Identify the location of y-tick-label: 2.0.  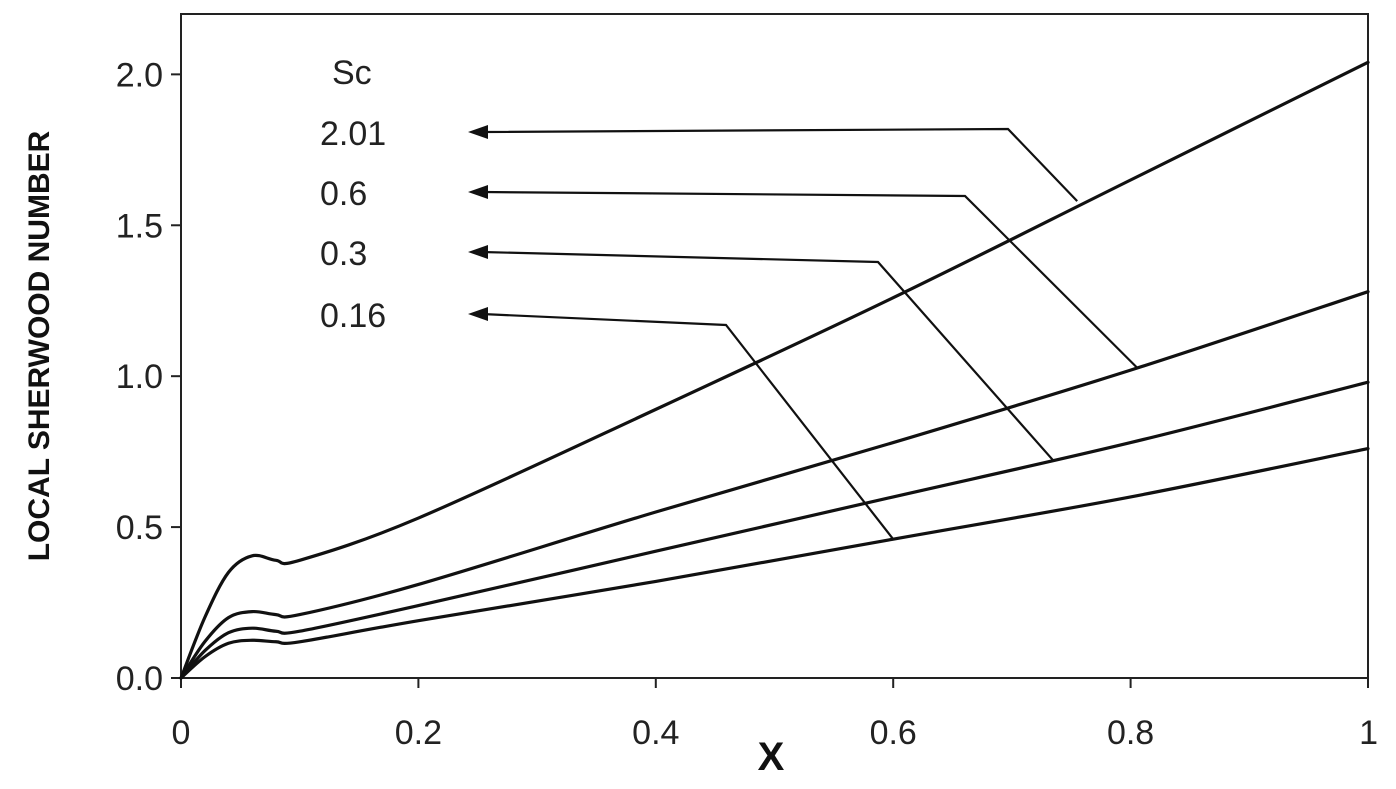
(139, 75).